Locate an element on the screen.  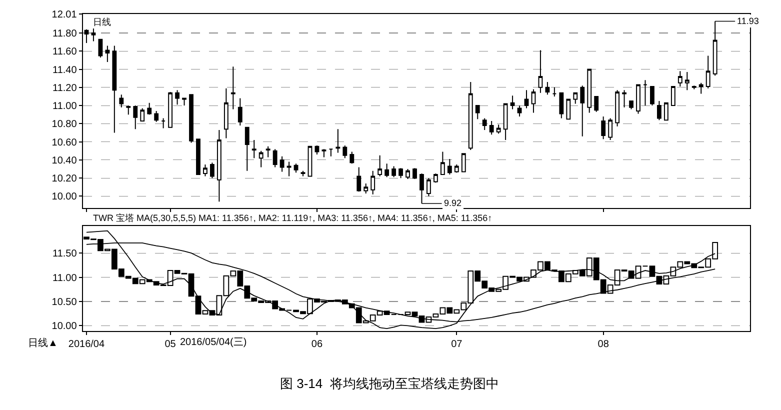
x-tick-label: 06 is located at coordinates (317, 344).